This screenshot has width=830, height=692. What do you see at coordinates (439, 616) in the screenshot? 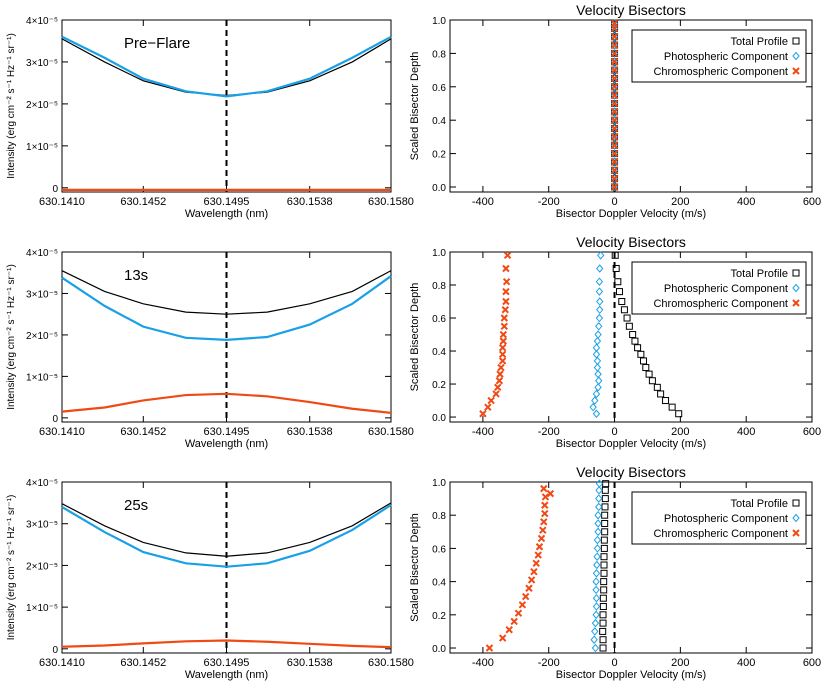
I see `y-tick-label: 0.2` at bounding box center [439, 616].